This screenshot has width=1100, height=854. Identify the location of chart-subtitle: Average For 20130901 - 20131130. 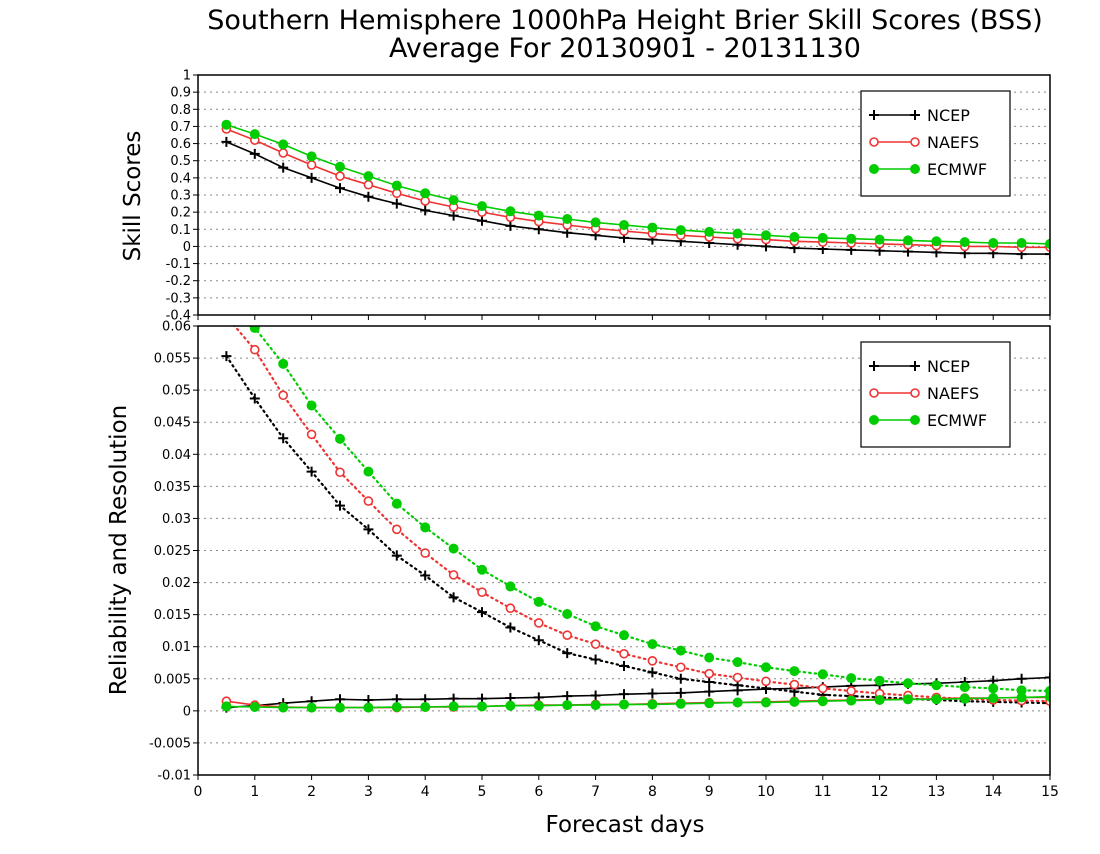
(625, 48).